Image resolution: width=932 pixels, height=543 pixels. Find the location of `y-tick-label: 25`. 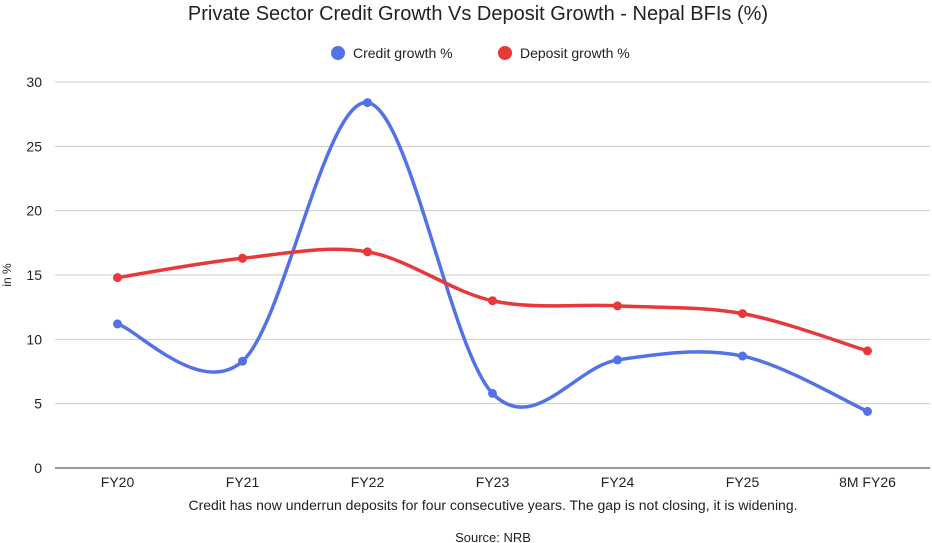

y-tick-label: 25 is located at coordinates (34, 146).